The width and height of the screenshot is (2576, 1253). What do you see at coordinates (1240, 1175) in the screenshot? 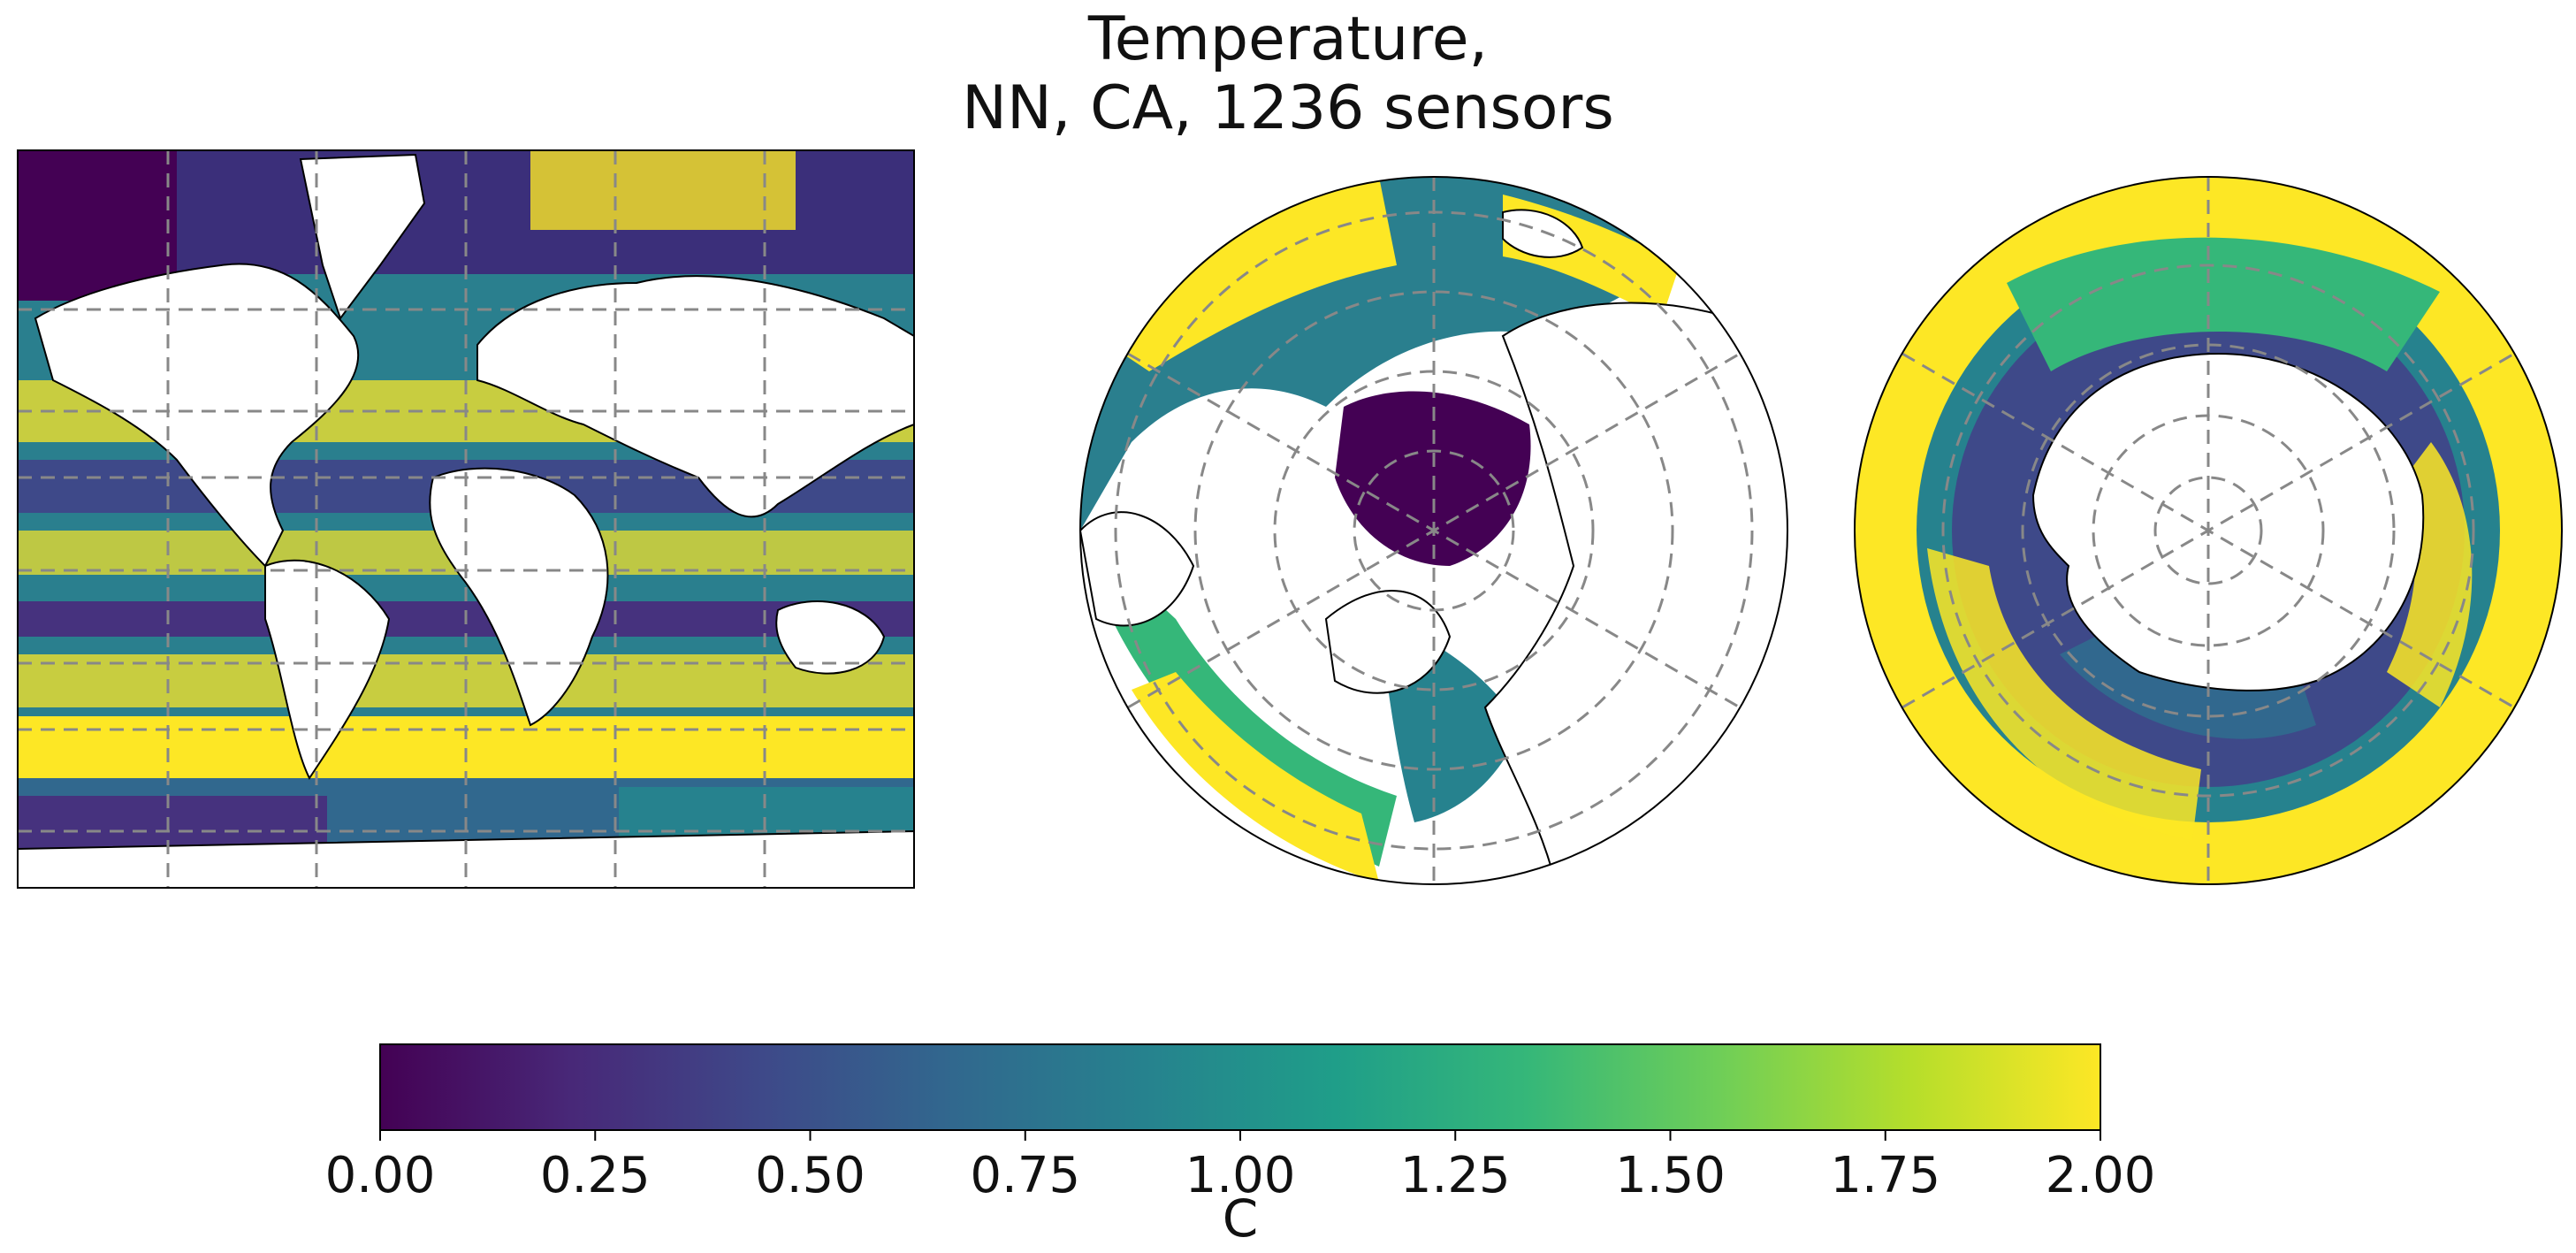
I see `colorbar-tick-label: 1.00` at bounding box center [1240, 1175].